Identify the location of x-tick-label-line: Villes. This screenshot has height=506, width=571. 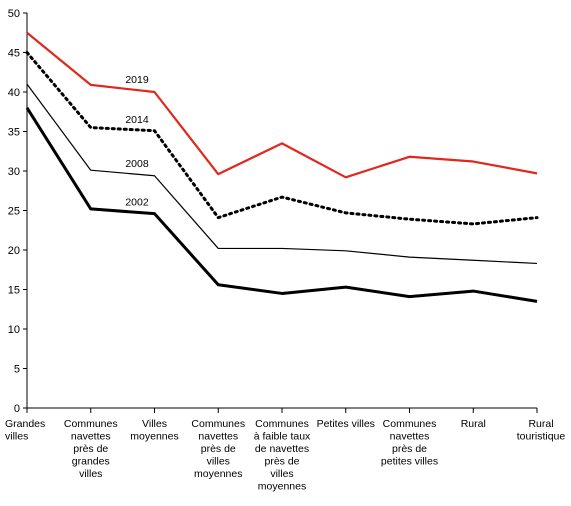
(154, 424).